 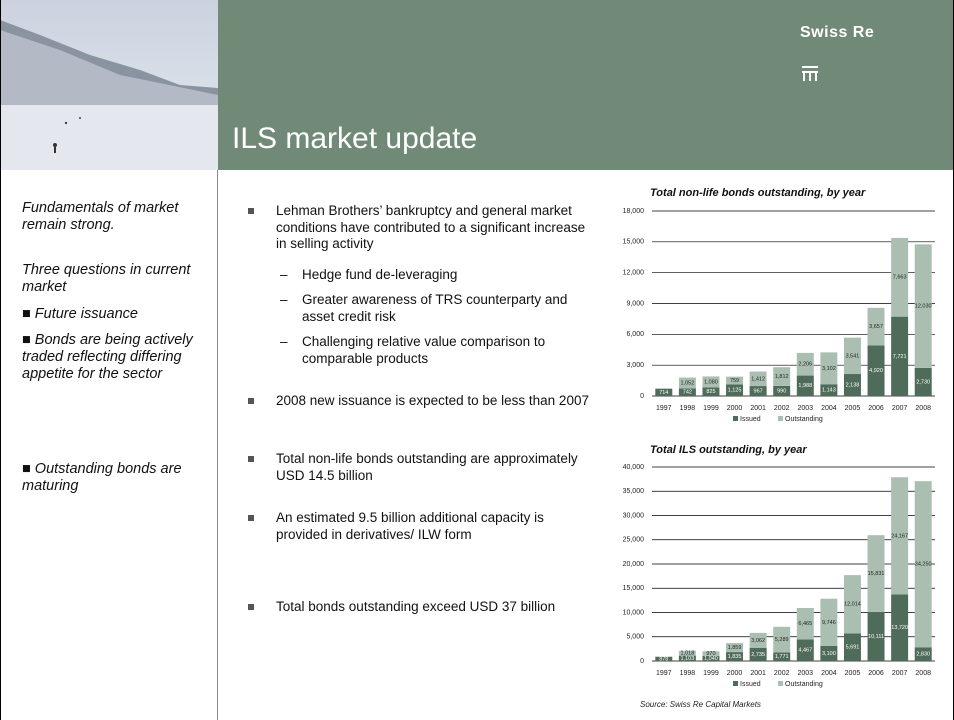 I want to click on data-label: 2,138, so click(x=853, y=385).